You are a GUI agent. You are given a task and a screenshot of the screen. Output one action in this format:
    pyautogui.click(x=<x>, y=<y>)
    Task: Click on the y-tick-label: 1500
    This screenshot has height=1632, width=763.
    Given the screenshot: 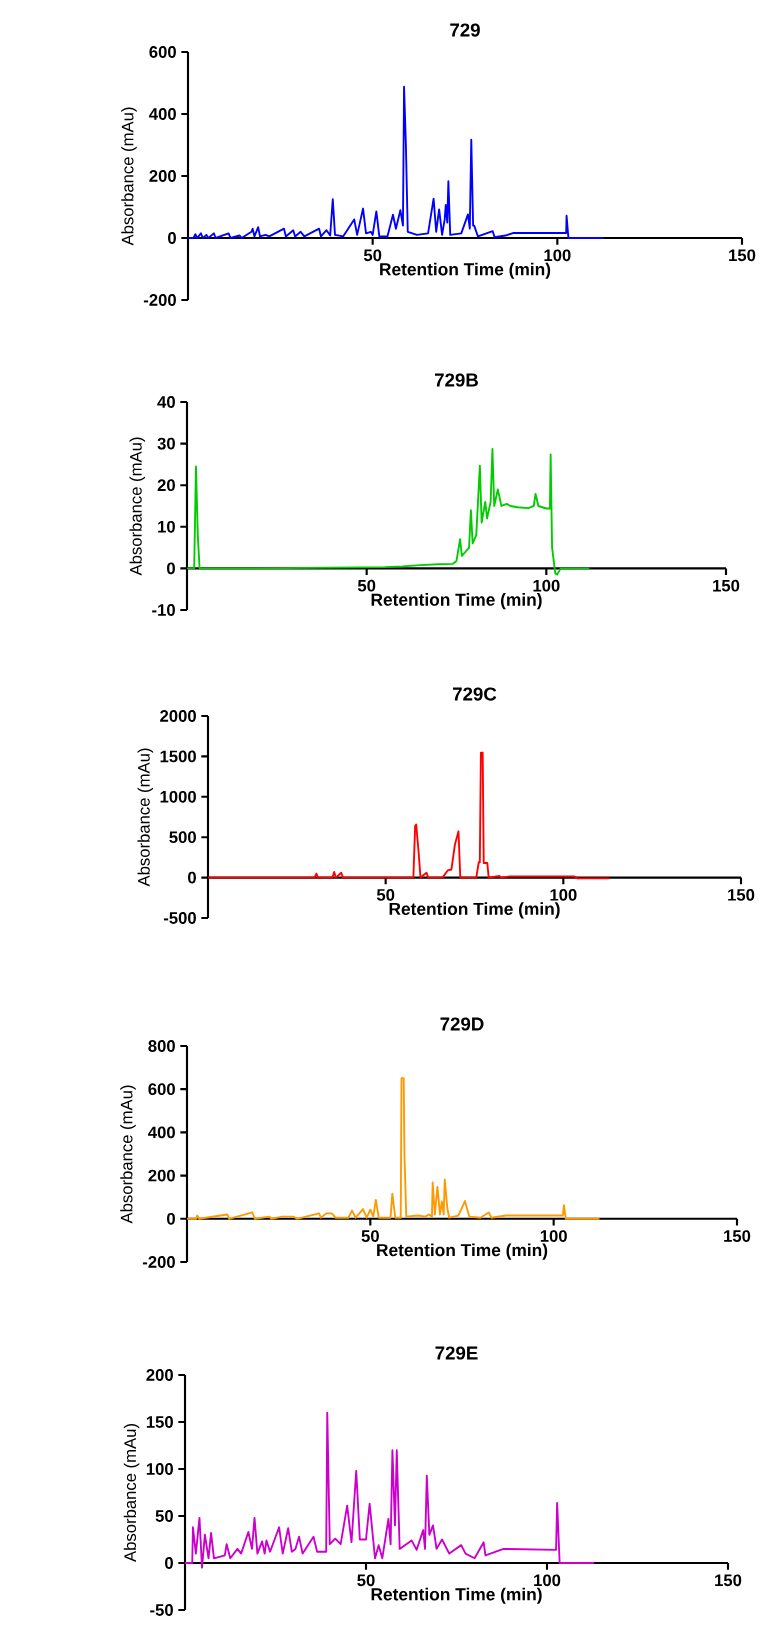 What is the action you would take?
    pyautogui.click(x=178, y=756)
    